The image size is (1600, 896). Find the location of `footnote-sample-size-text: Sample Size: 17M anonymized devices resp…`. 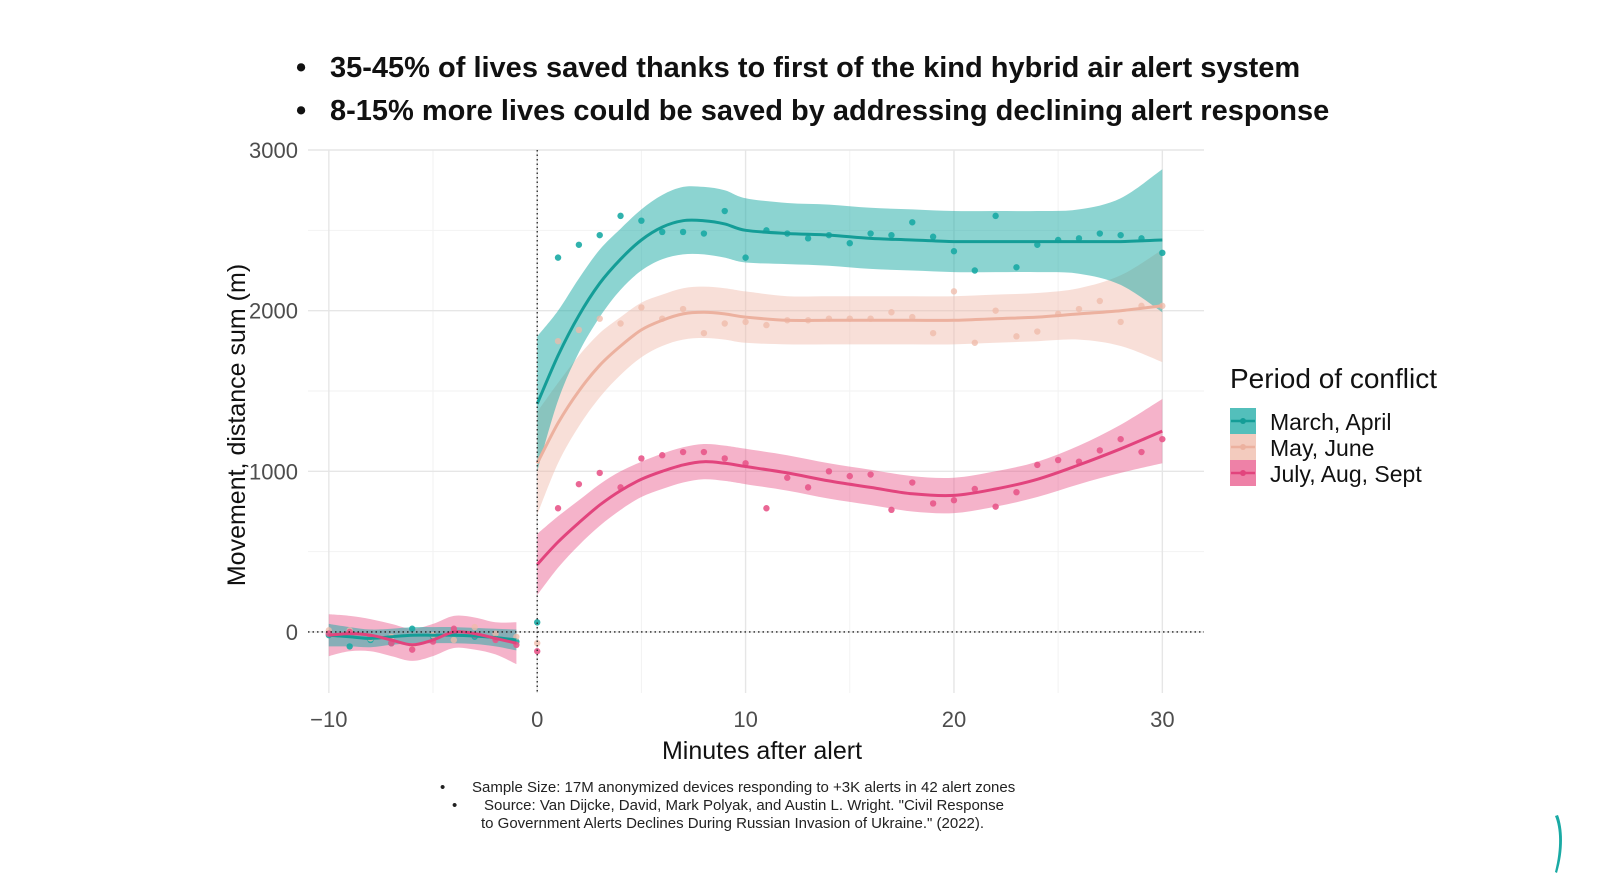

footnote-sample-size-text: Sample Size: 17M anonymized devices resp… is located at coordinates (744, 787).